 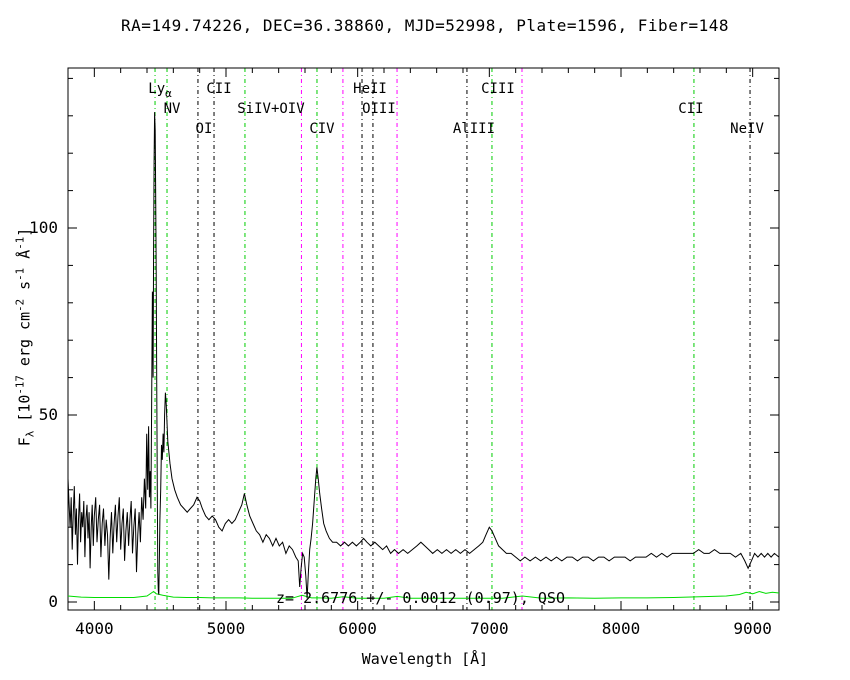 I want to click on x-axis-label: Wavelength [Å], so click(x=425, y=659).